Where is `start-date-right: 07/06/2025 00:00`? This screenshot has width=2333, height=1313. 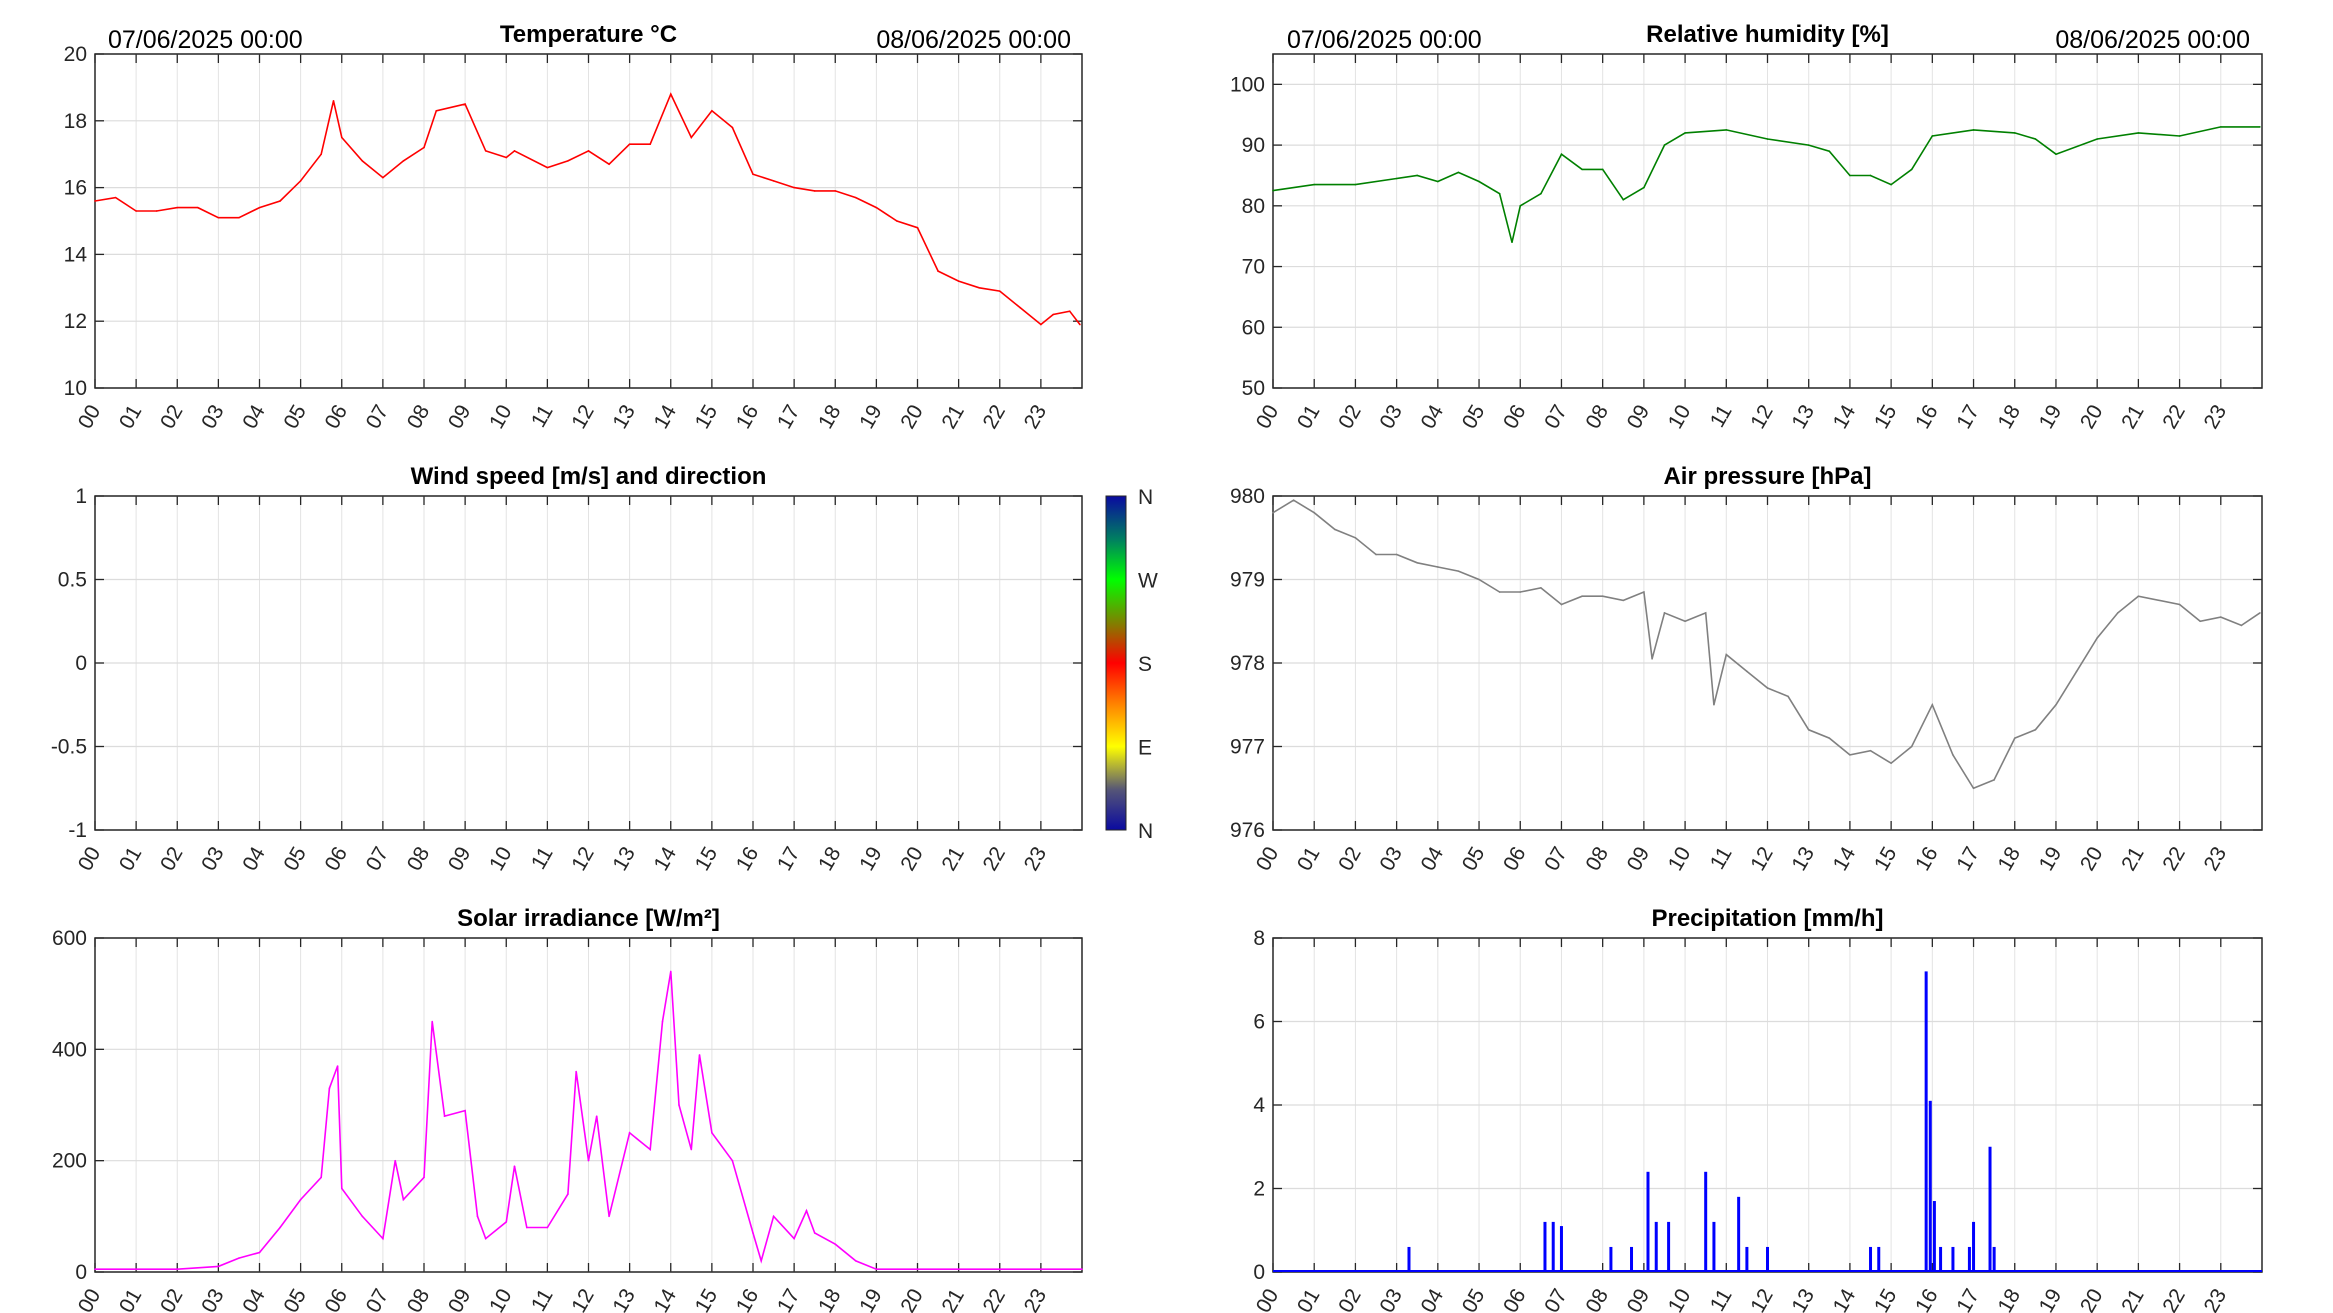 start-date-right: 07/06/2025 00:00 is located at coordinates (1384, 40).